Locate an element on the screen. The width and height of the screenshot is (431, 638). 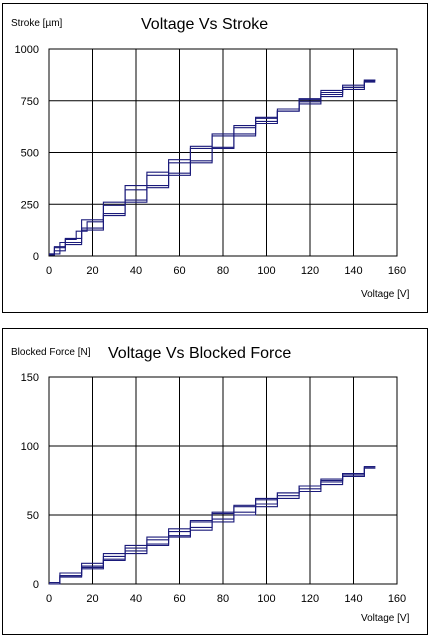
force-chart-xtick-label: 20 is located at coordinates (92, 599).